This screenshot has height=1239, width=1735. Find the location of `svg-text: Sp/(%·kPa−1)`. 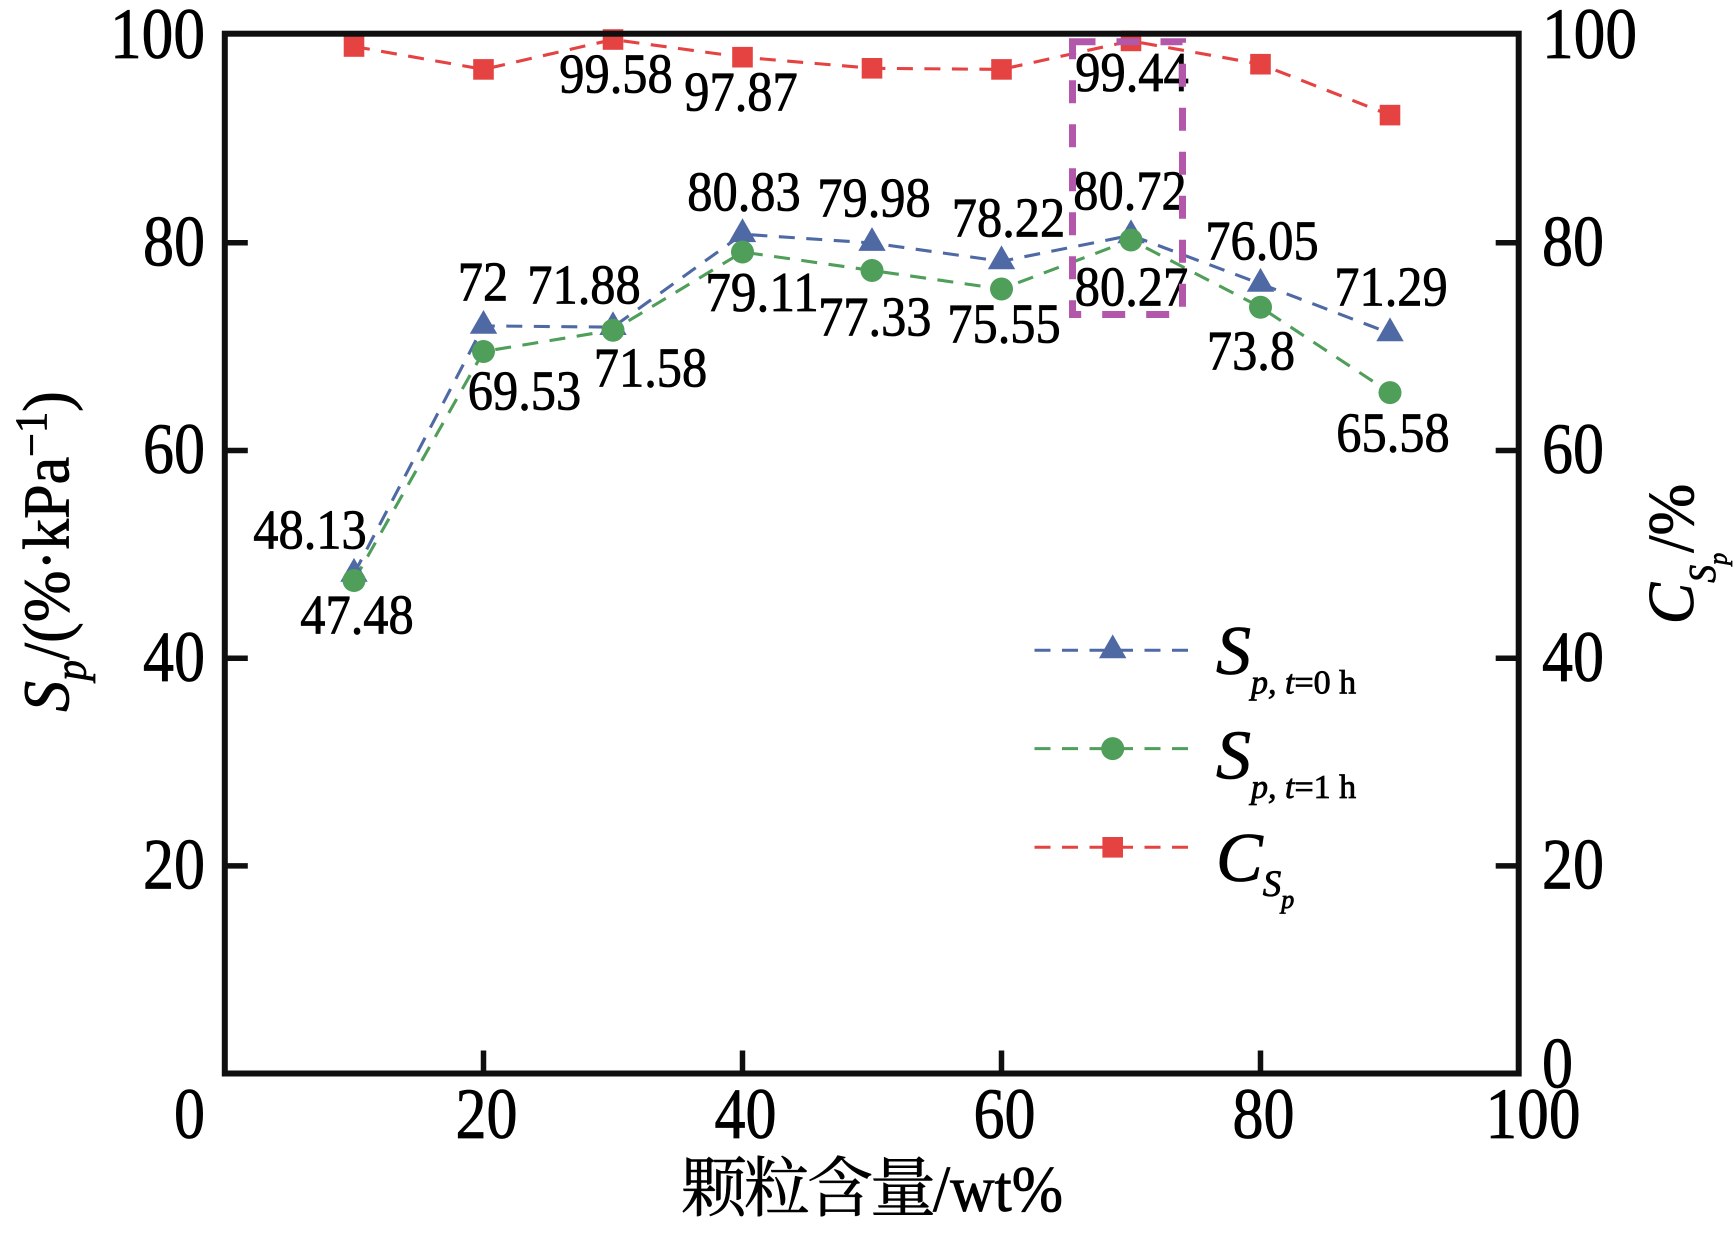

svg-text: Sp/(%·kPa−1) is located at coordinates (51, 551).